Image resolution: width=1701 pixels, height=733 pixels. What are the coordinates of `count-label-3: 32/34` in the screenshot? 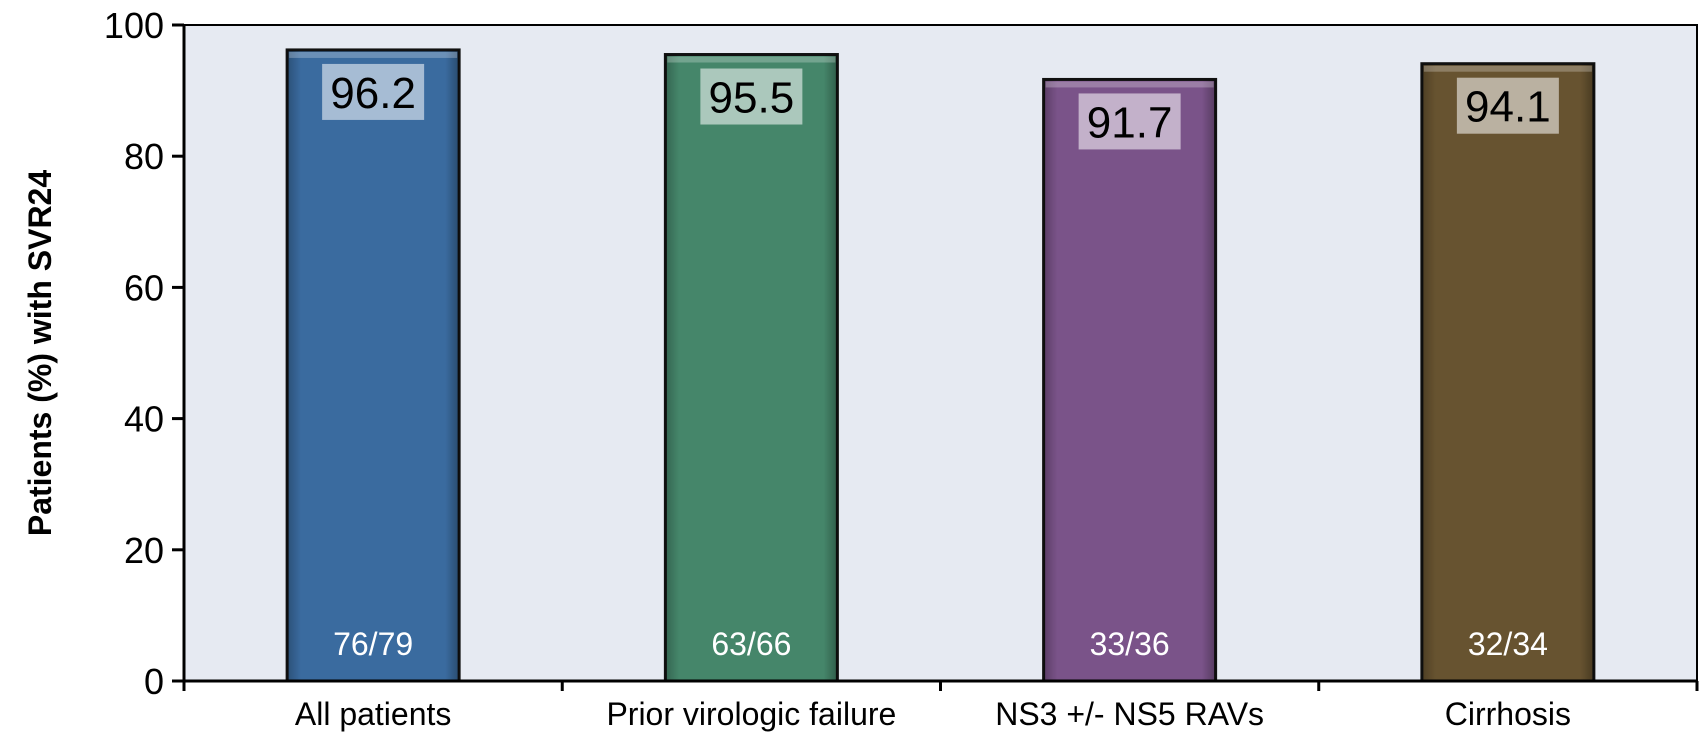 It's located at (1508, 644).